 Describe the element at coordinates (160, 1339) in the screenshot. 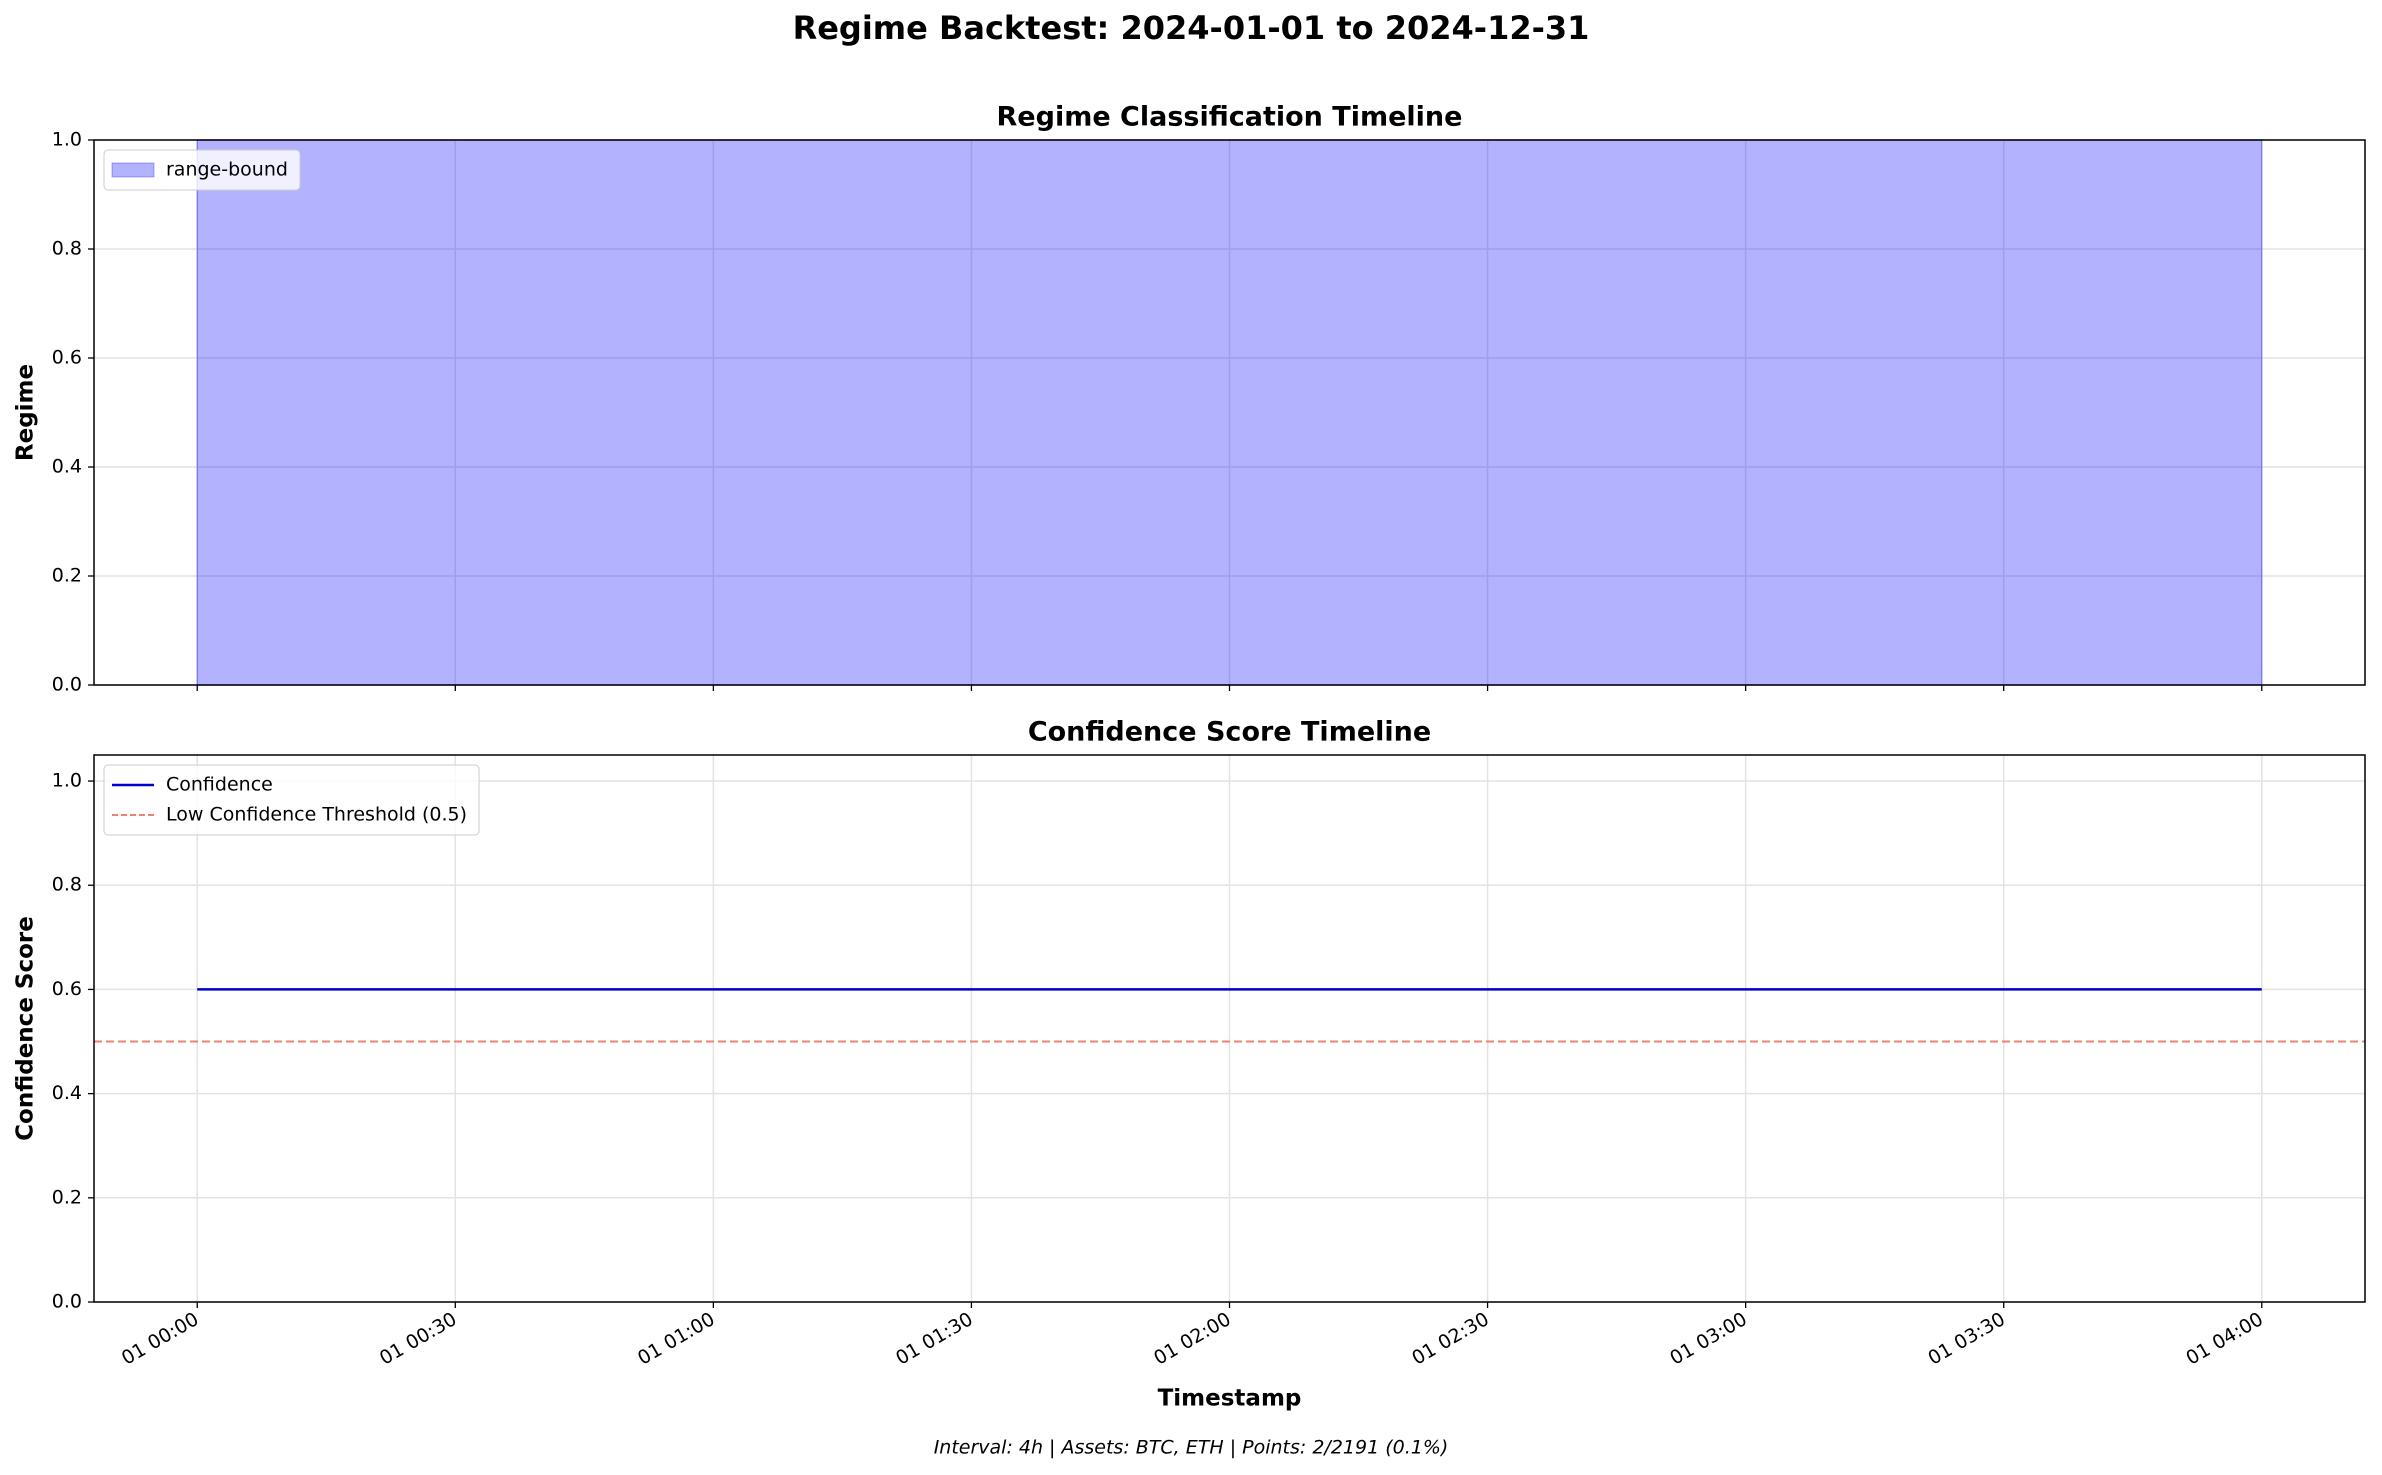

I see `x-tick-label: 01 00:00` at that location.